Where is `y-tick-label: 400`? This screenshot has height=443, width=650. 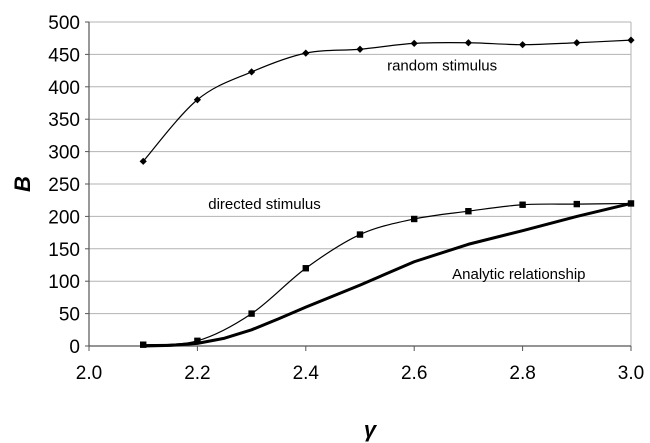 y-tick-label: 400 is located at coordinates (64, 88).